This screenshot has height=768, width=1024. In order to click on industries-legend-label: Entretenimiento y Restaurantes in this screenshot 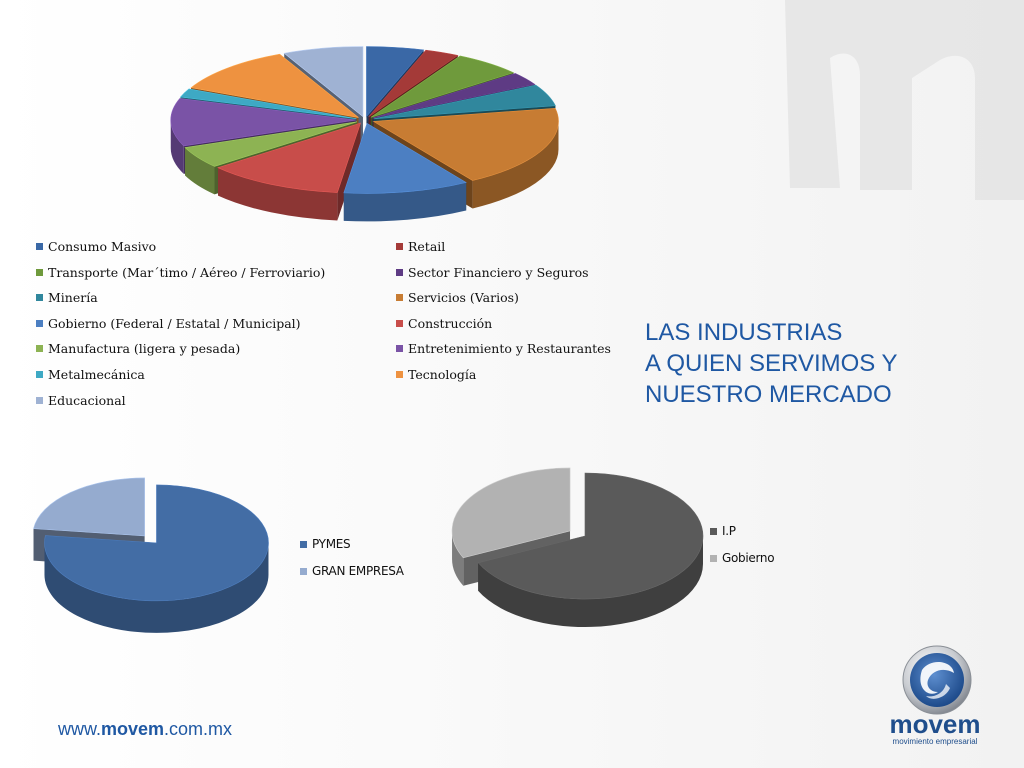, I will do `click(509, 349)`.